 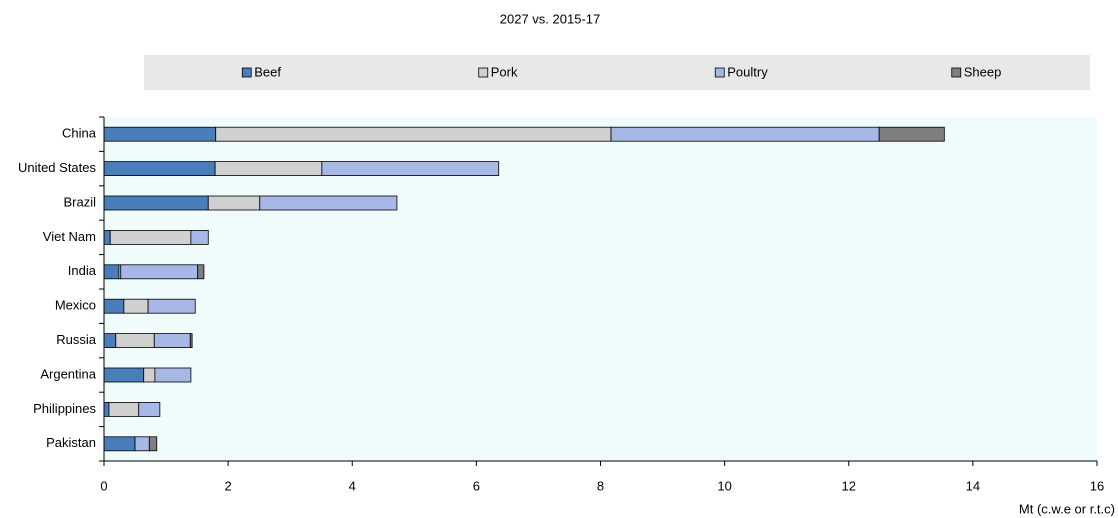 I want to click on x-tick-label: 8, so click(x=600, y=485).